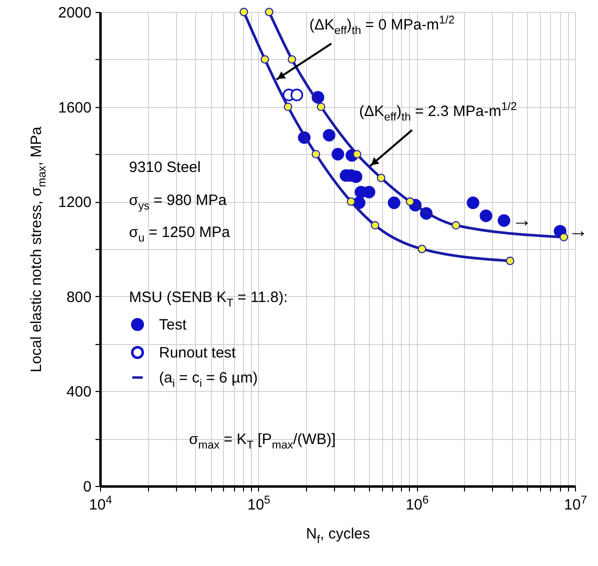 The height and width of the screenshot is (566, 598). What do you see at coordinates (198, 353) in the screenshot?
I see `legend-label: Runout test` at bounding box center [198, 353].